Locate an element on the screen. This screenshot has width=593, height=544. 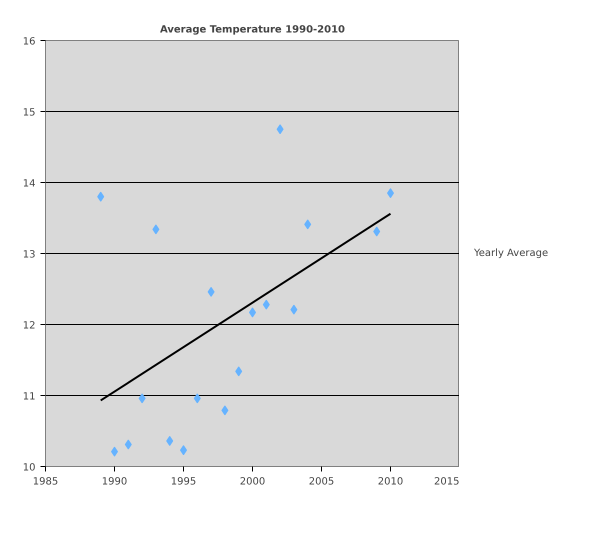
x-tick-label: 2000 is located at coordinates (253, 482).